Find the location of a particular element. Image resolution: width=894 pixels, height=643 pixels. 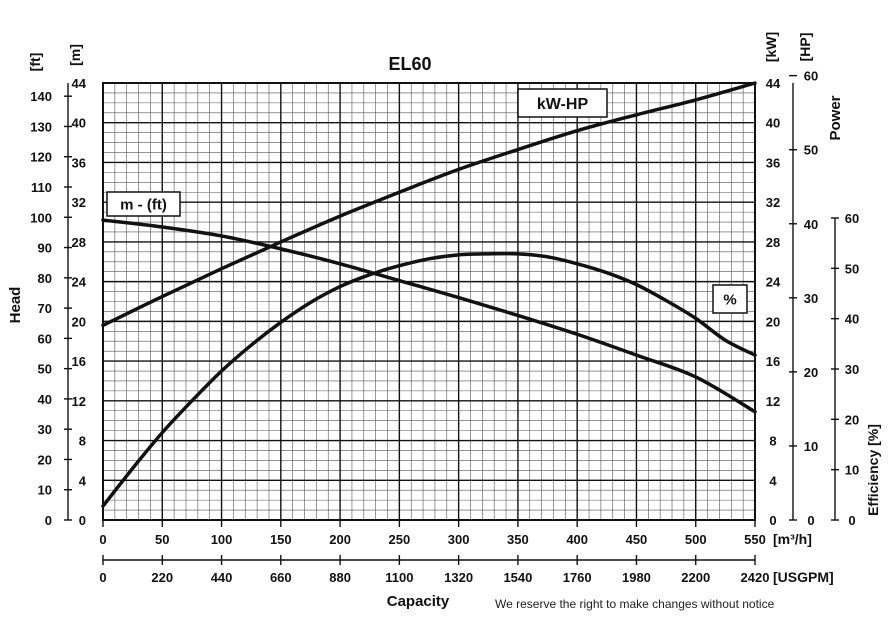

x-tick-label: 350 is located at coordinates (518, 539).